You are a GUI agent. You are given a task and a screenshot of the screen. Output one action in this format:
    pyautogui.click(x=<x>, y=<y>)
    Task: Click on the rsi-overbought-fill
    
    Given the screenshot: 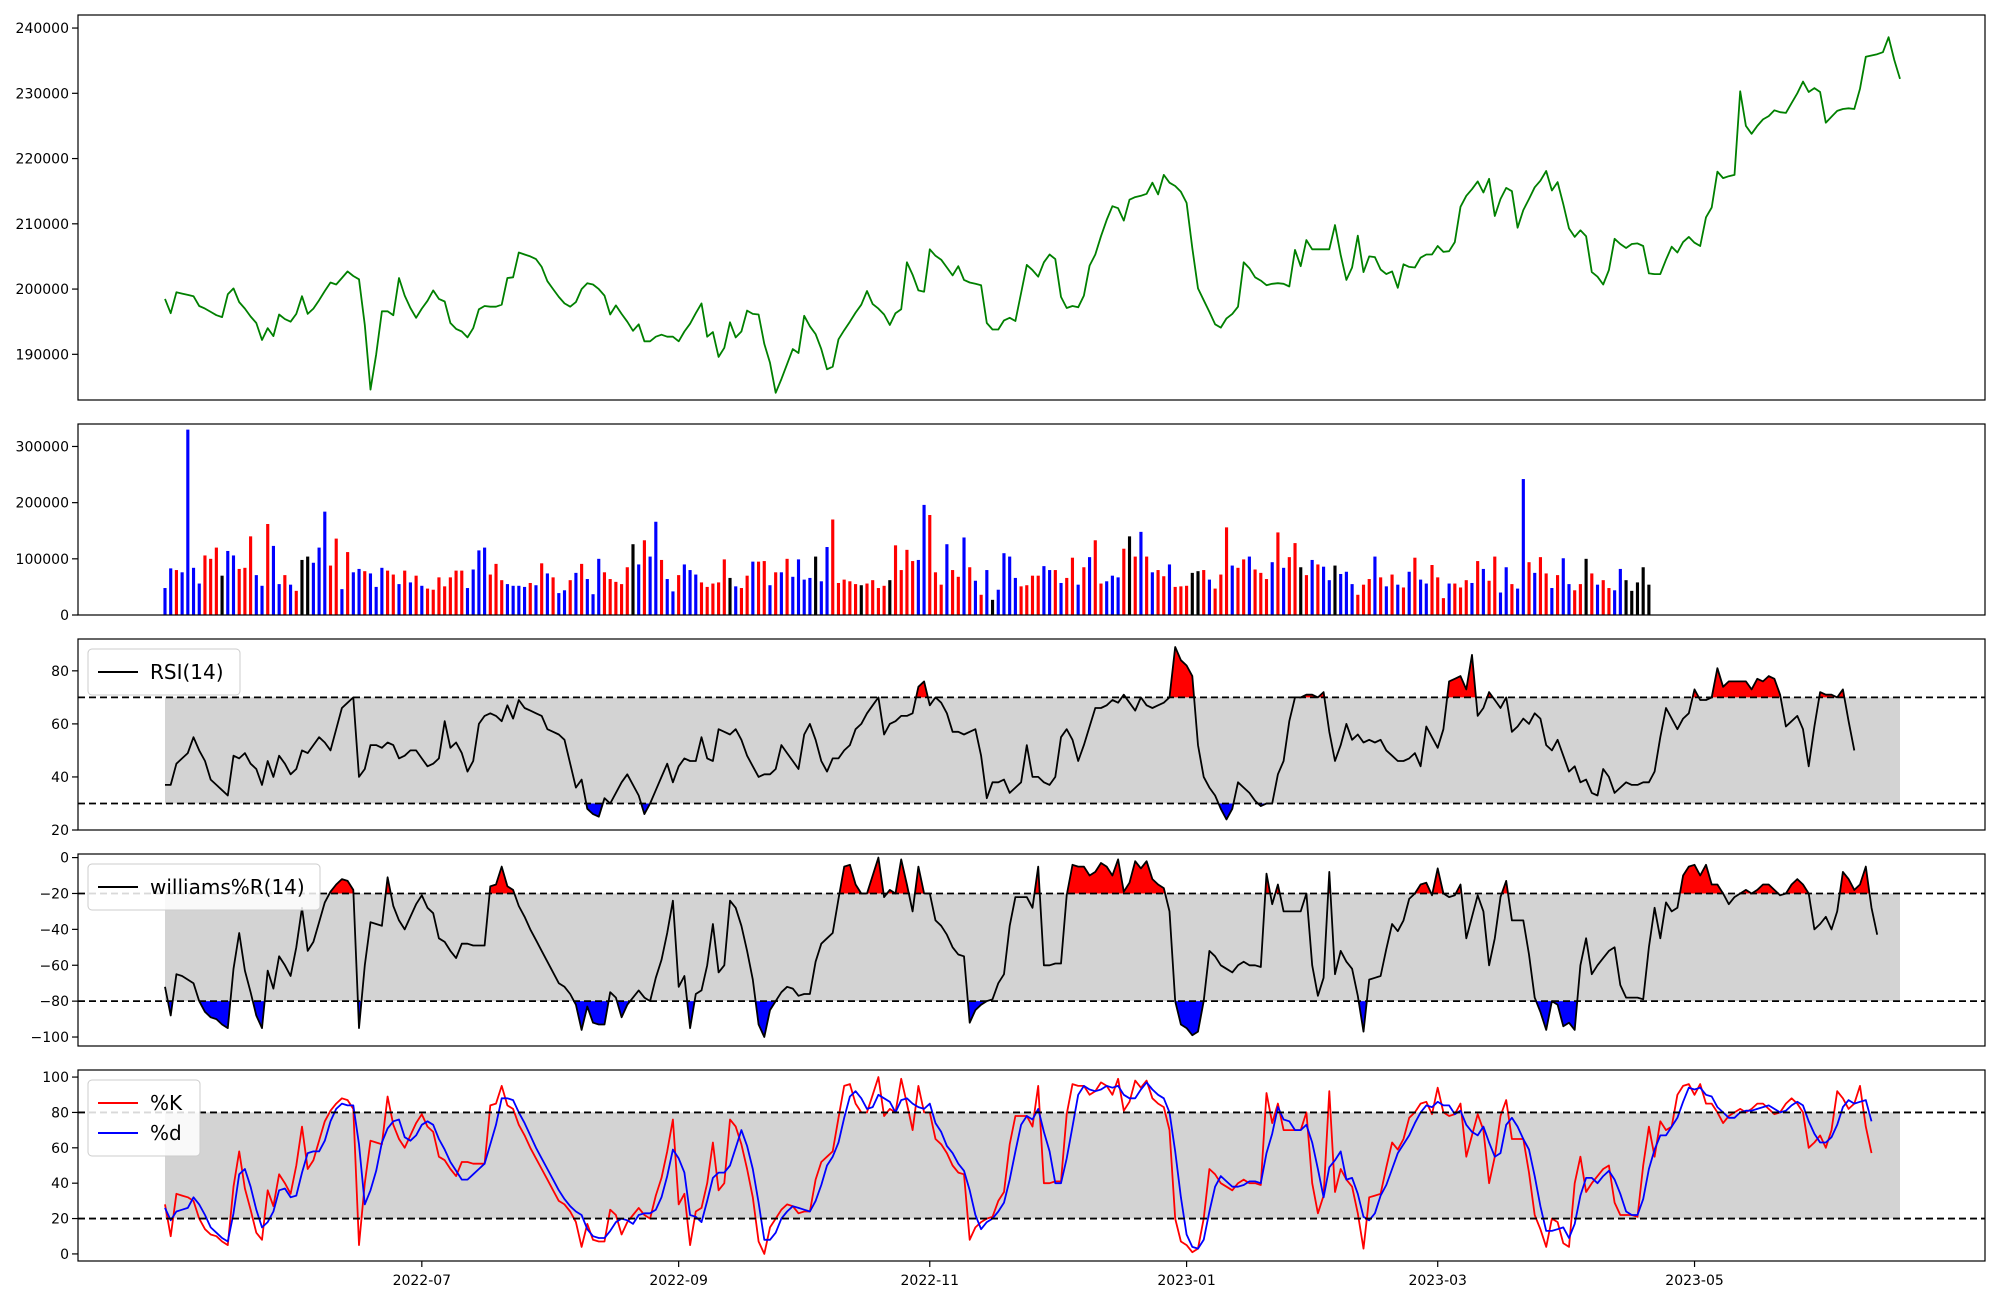 What is the action you would take?
    pyautogui.click(x=1182, y=672)
    